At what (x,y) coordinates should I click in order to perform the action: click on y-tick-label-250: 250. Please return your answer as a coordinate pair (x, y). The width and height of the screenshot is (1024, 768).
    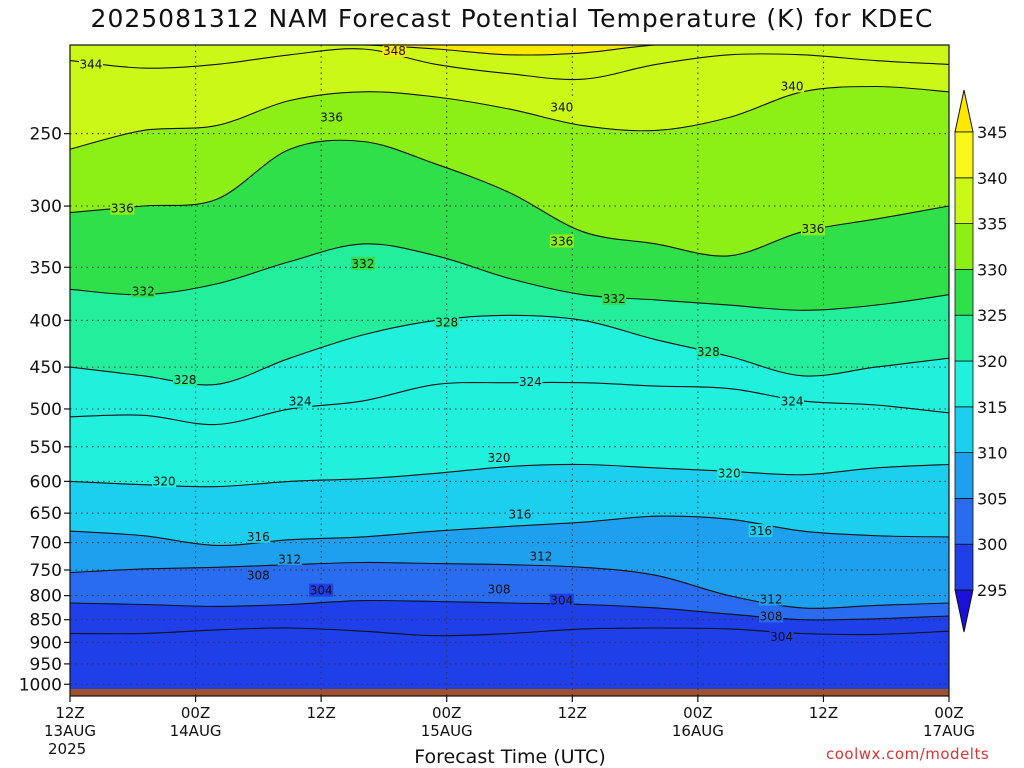
    Looking at the image, I should click on (46, 135).